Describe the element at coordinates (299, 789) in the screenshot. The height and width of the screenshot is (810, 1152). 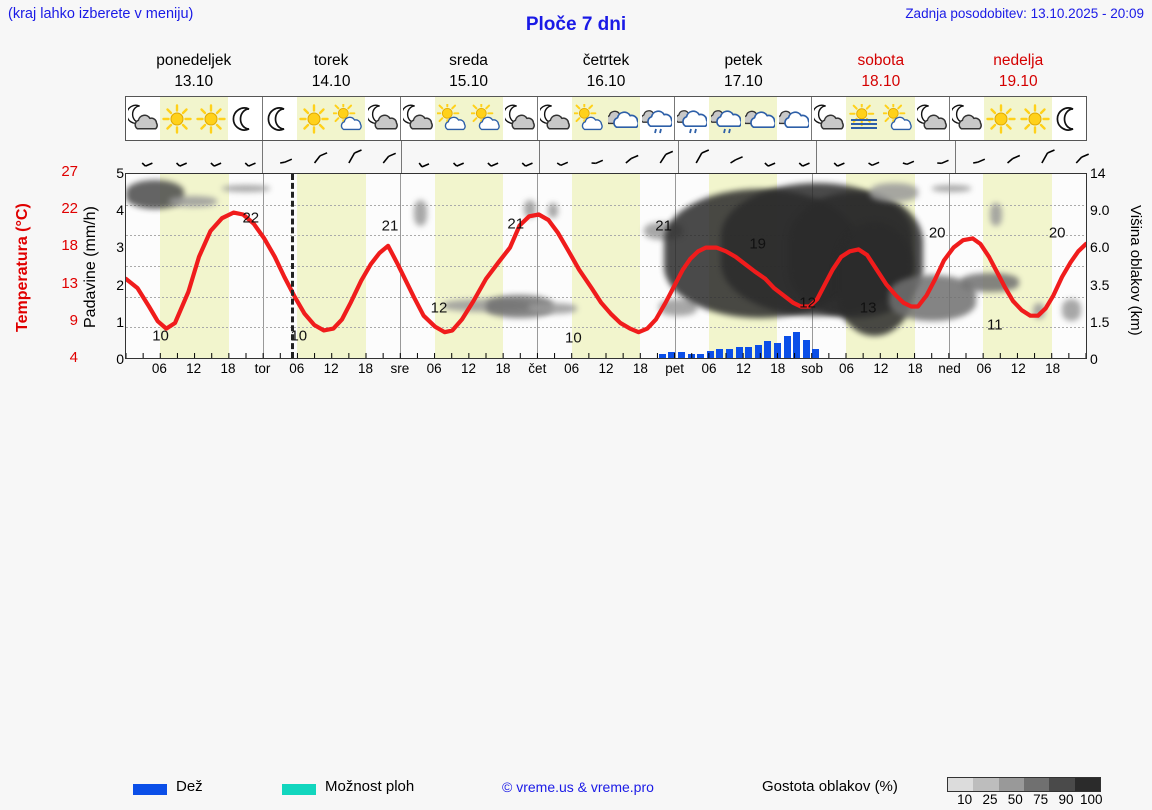
I see `showers-color-swatch` at that location.